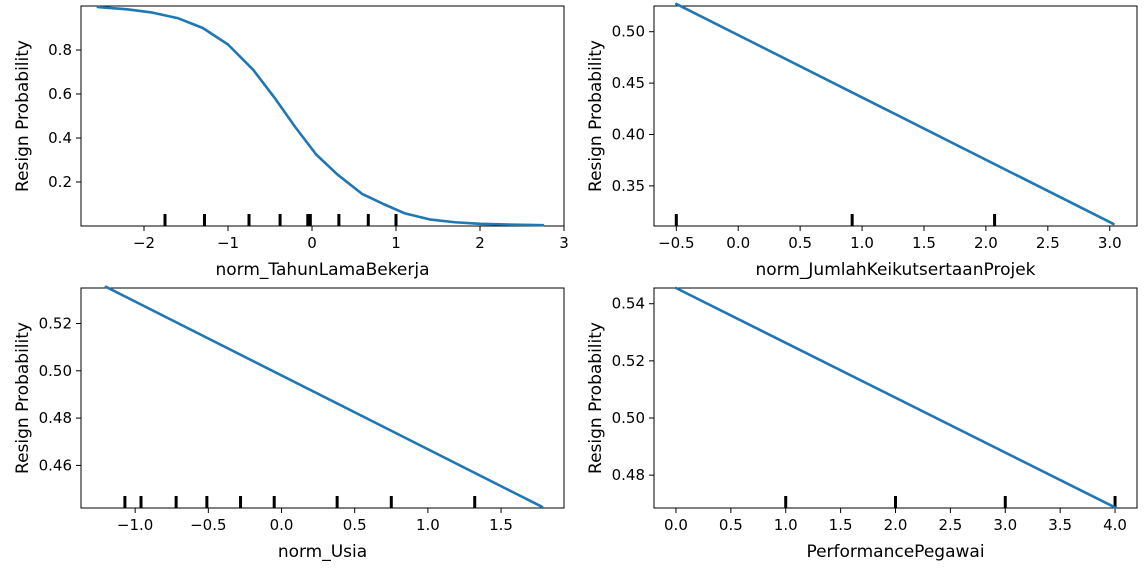  What do you see at coordinates (895, 270) in the screenshot?
I see `x-axis-label: norm_JumlahKeikutsertaanProjek` at bounding box center [895, 270].